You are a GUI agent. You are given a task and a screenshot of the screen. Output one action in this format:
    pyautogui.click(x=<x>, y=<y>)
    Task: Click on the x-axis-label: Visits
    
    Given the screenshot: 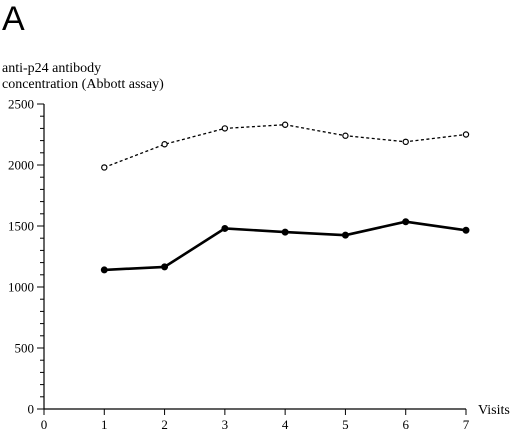 What is the action you would take?
    pyautogui.click(x=494, y=410)
    